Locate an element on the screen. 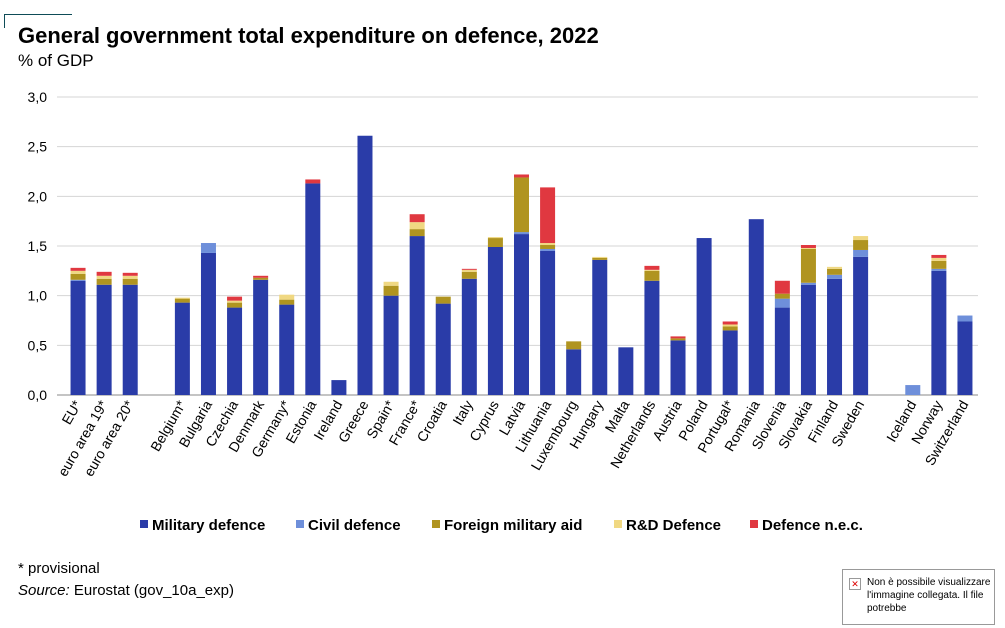 The height and width of the screenshot is (628, 1005). source-text: Eurostat (gov_10a_exp) is located at coordinates (151, 590).